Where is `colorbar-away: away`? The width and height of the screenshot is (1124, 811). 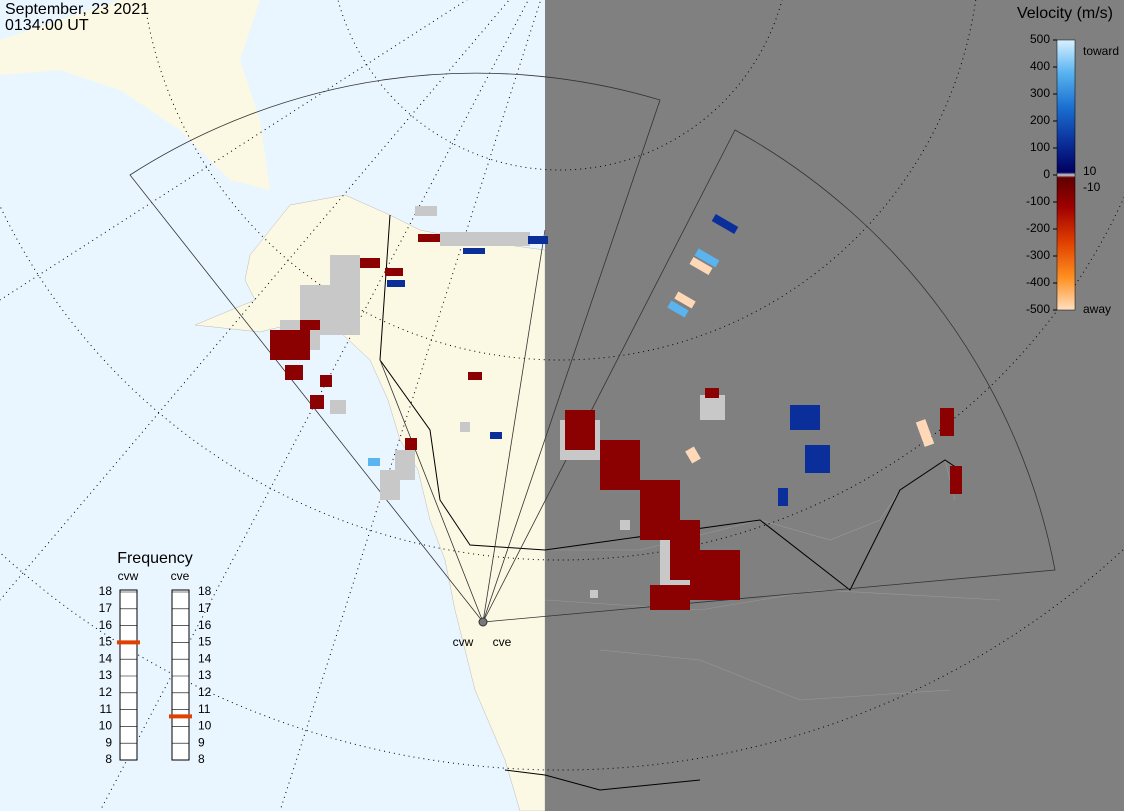 colorbar-away: away is located at coordinates (1097, 309).